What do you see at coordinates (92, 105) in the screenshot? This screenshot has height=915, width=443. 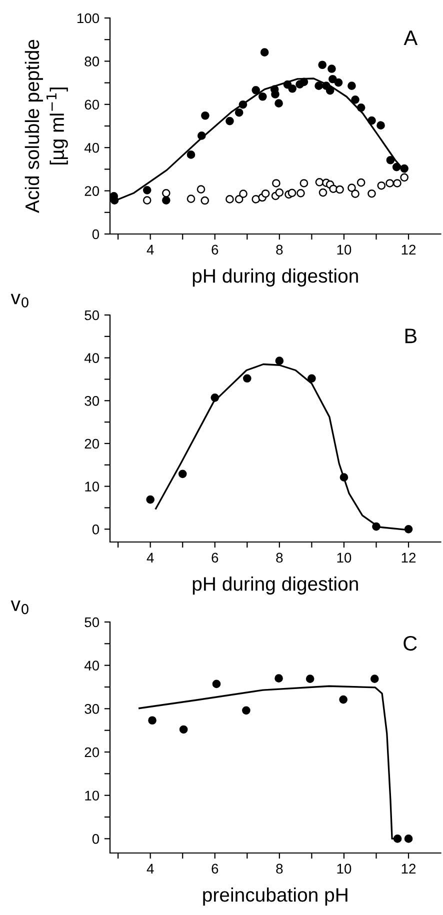 I see `y-tick-label: 60` at bounding box center [92, 105].